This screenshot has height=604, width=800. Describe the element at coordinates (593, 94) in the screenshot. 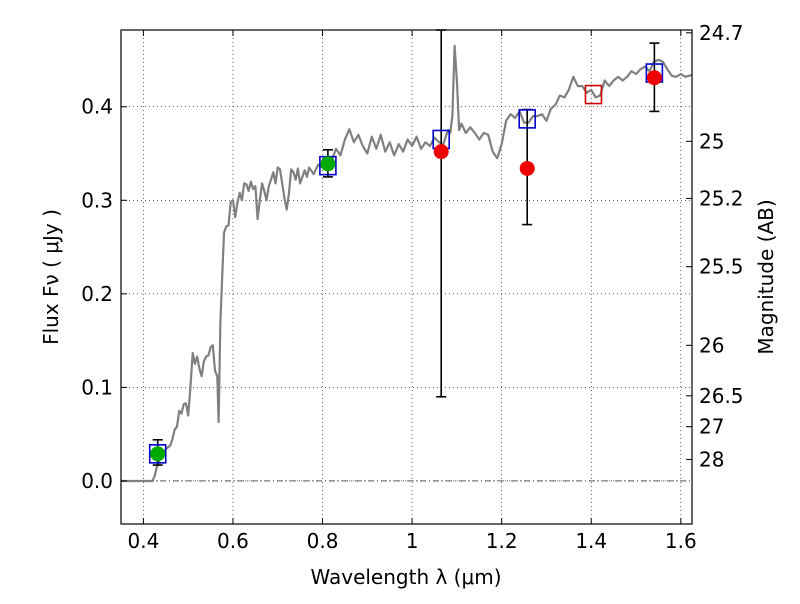

I see `model-photometry-square-extra` at that location.